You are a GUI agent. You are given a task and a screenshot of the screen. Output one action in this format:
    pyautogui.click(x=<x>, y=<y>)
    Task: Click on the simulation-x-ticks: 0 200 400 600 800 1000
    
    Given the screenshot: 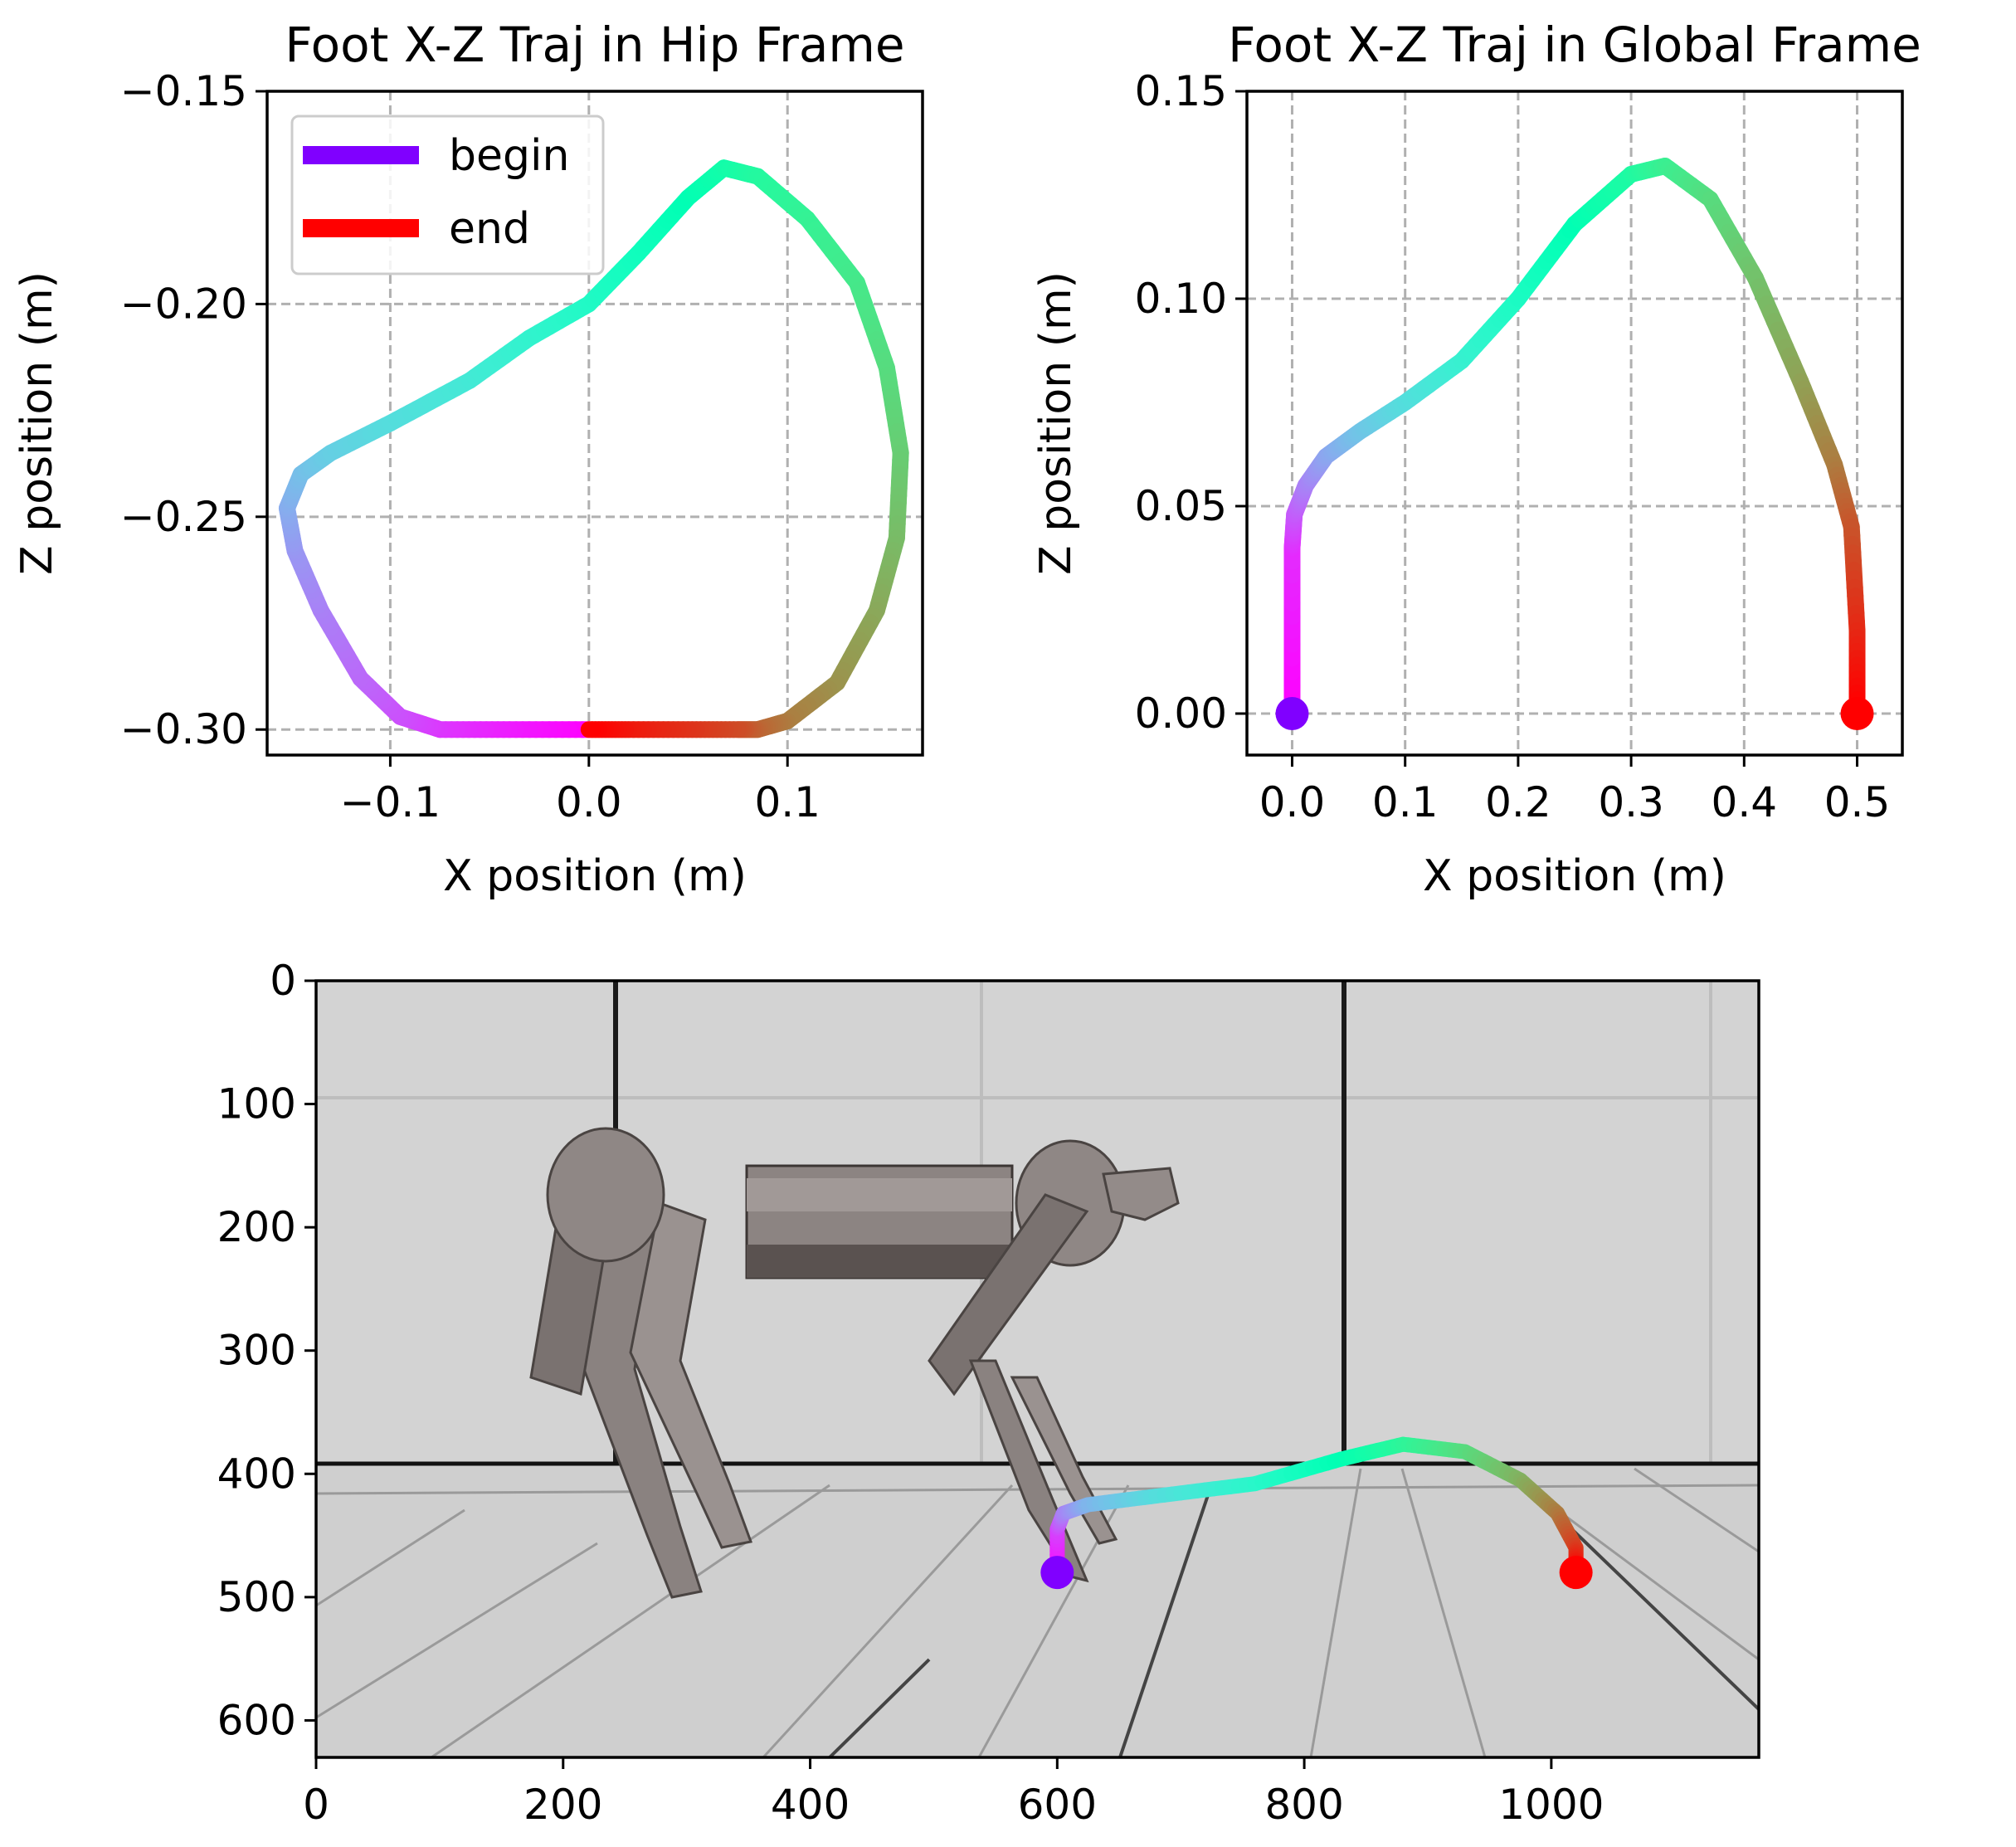 What is the action you would take?
    pyautogui.click(x=953, y=1793)
    